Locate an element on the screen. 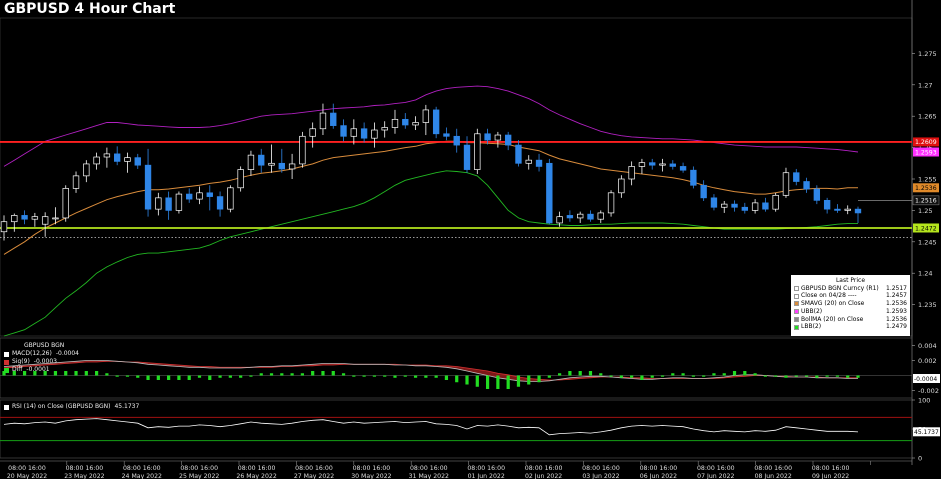 Image resolution: width=941 pixels, height=479 pixels. x-tick-label-date: 30 May 2022 is located at coordinates (371, 476).